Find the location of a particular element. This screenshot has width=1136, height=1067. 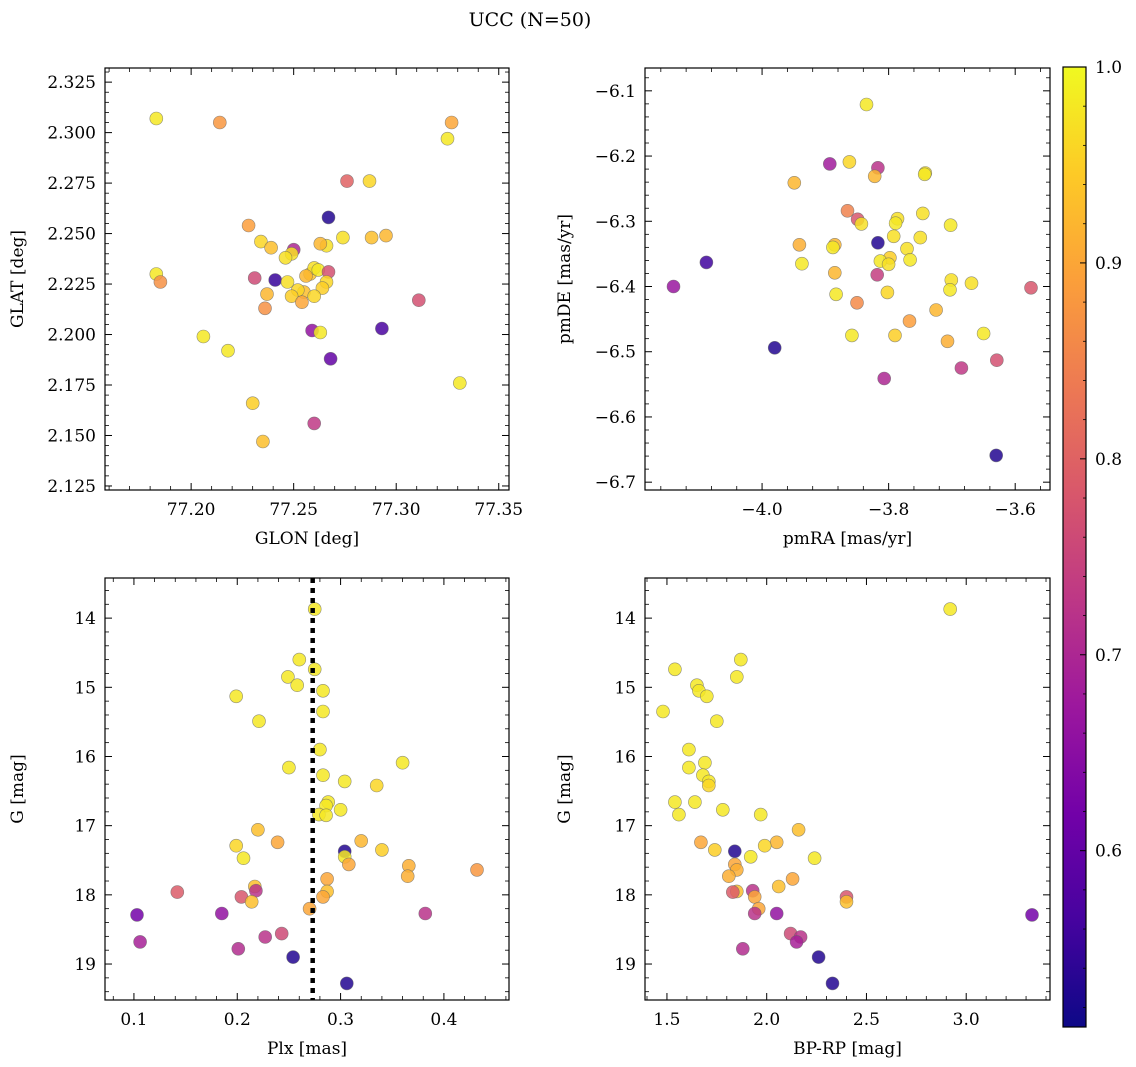

y-axis-label-proper-motion: pmDE [mas/yr] is located at coordinates (565, 279).